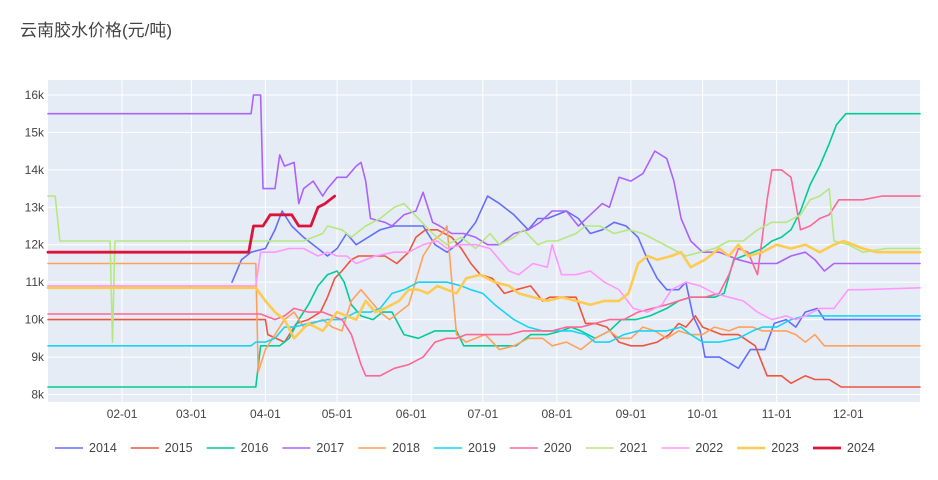  I want to click on y-tick-label: 13k, so click(35, 207).